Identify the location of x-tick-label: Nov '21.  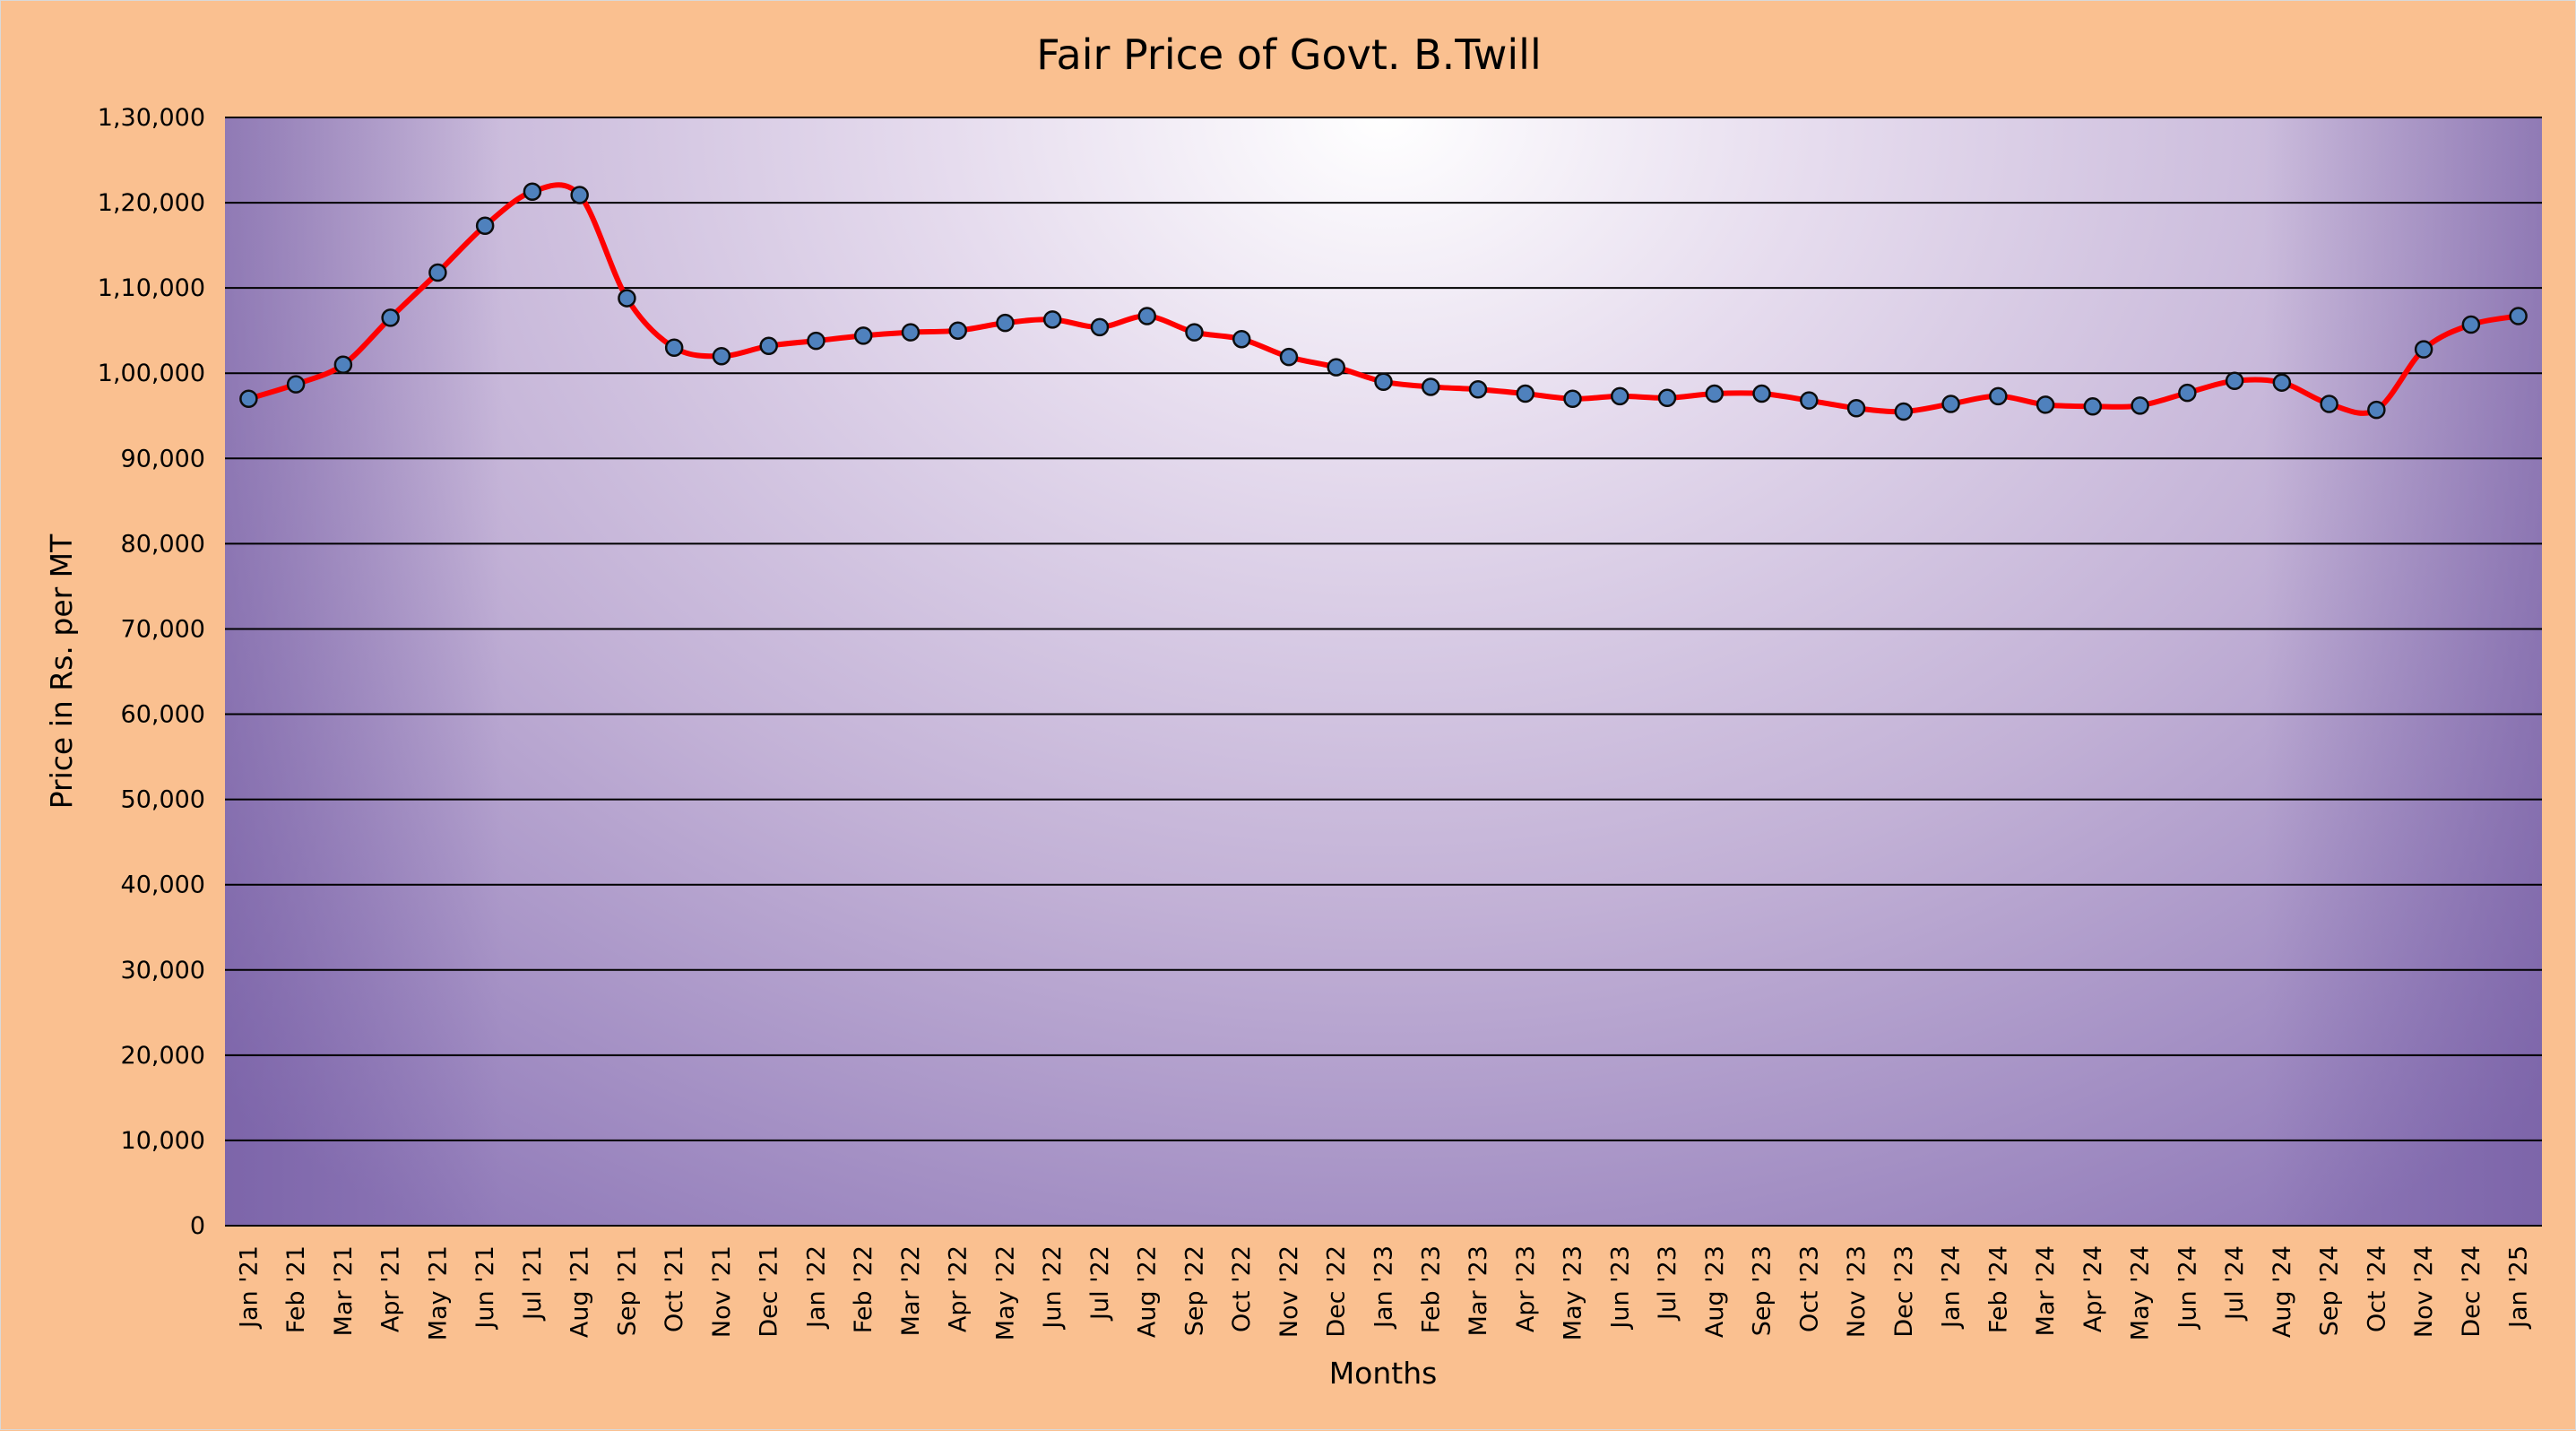
(722, 1291).